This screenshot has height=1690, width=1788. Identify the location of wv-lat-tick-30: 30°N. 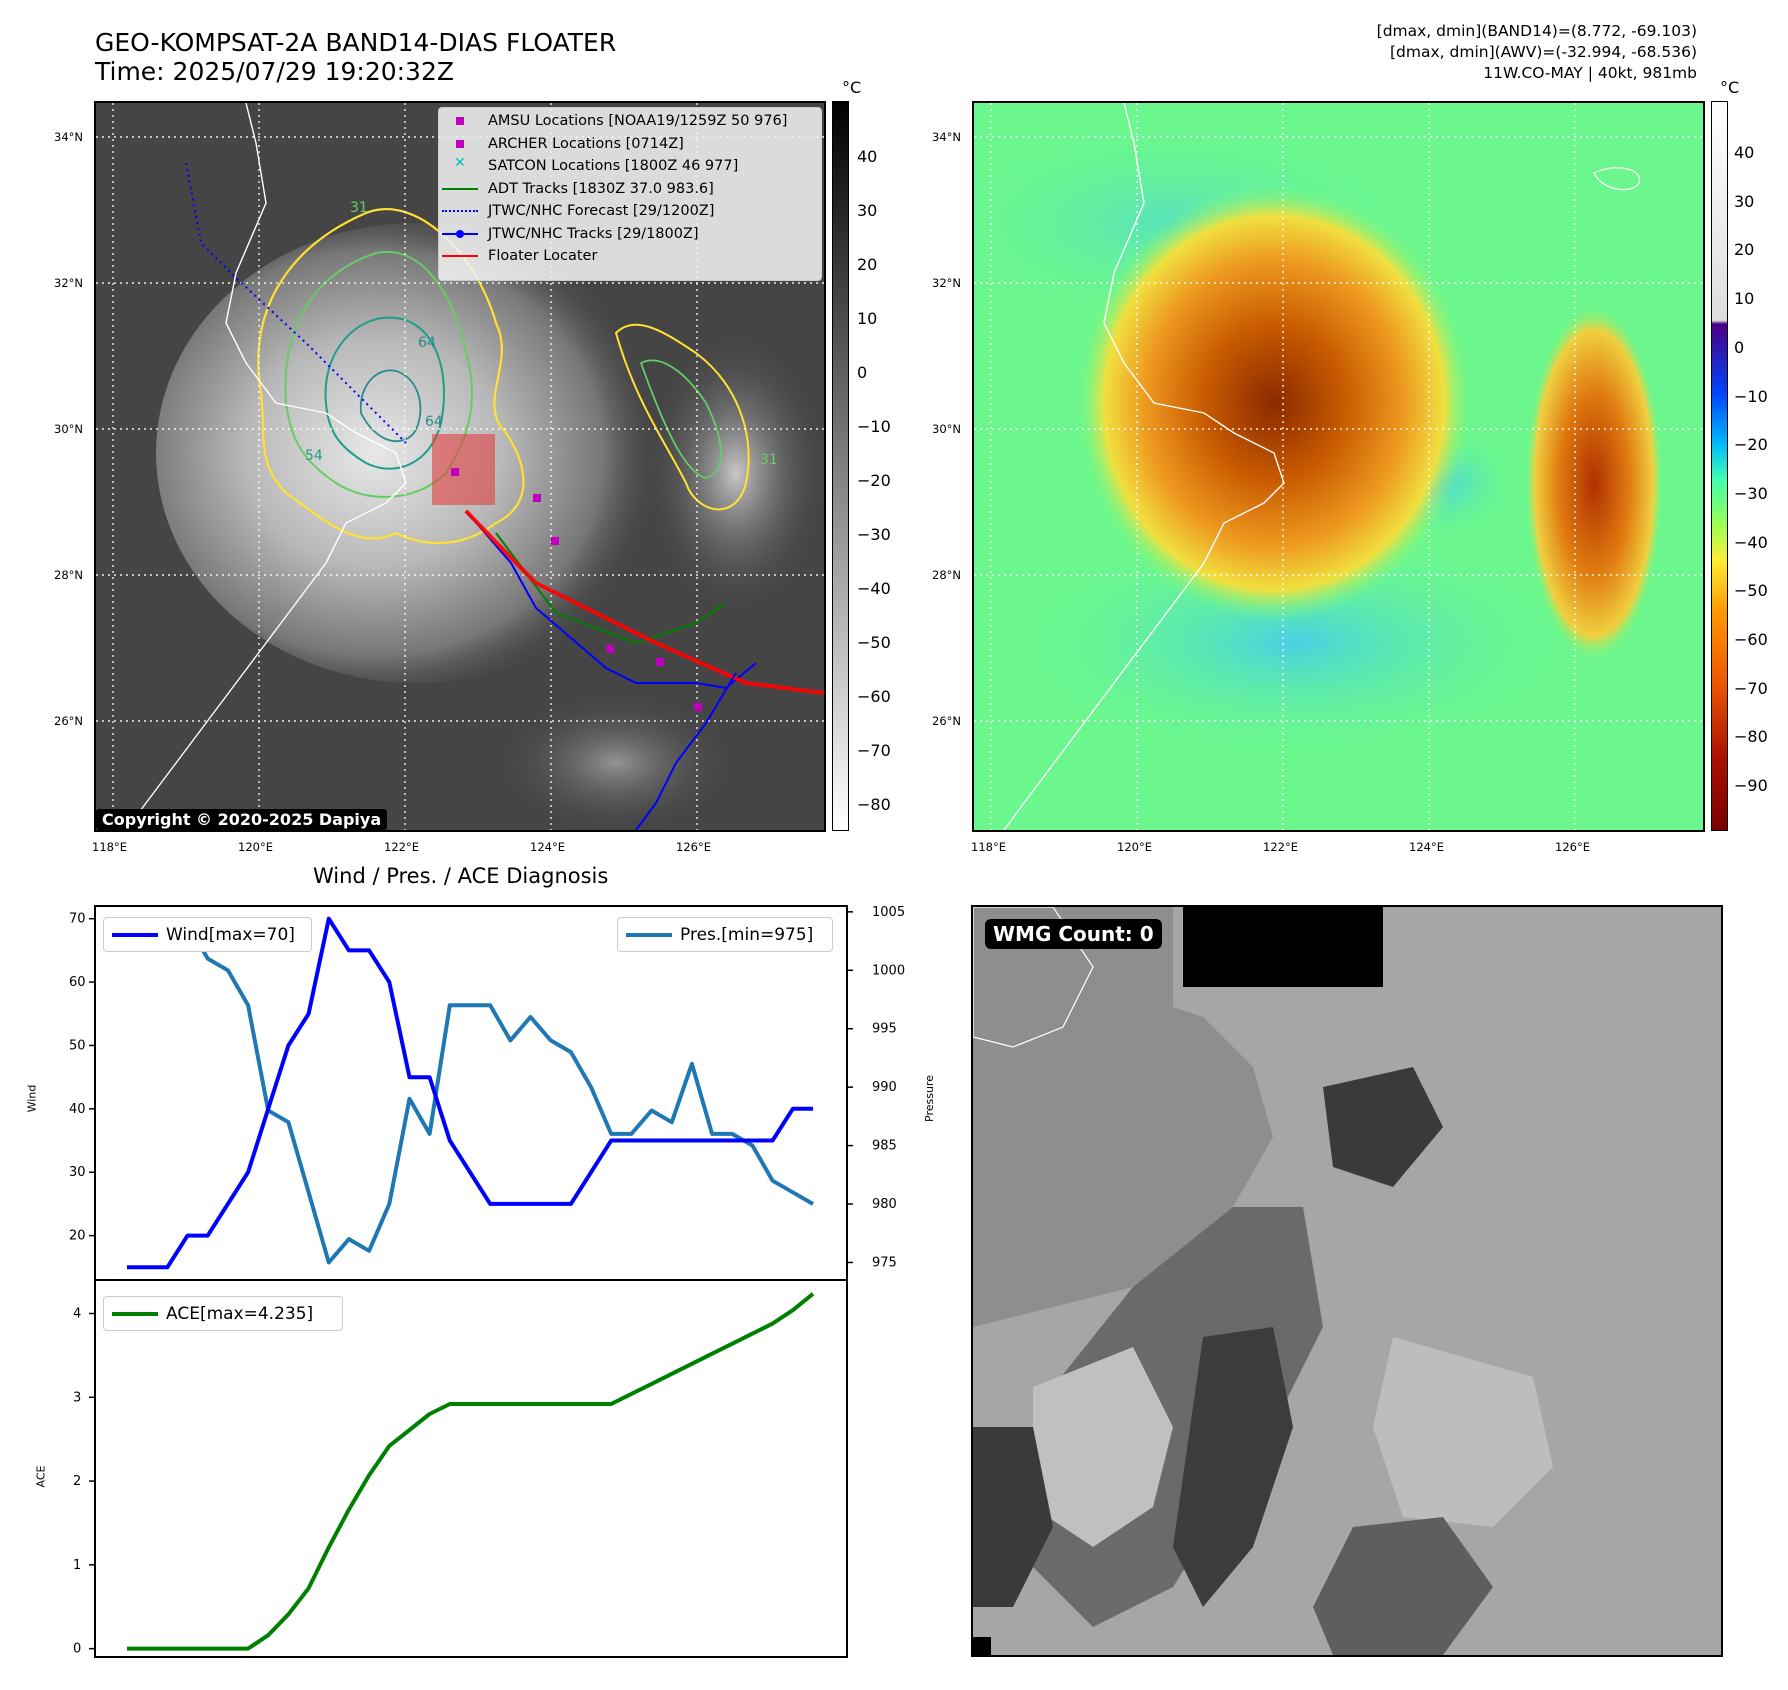
(946, 429).